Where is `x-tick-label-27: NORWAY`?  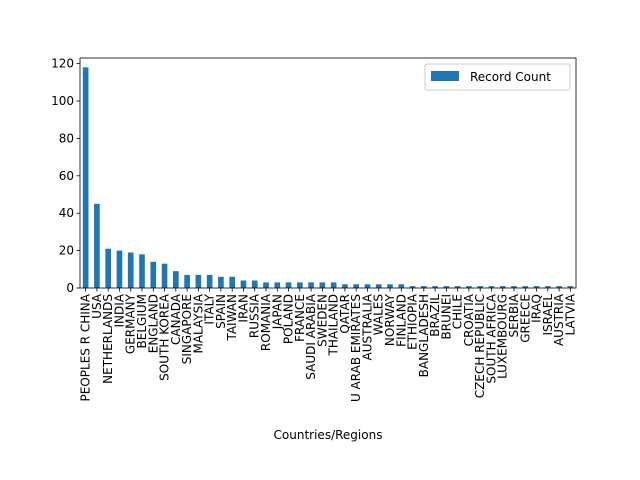
x-tick-label-27: NORWAY is located at coordinates (390, 319).